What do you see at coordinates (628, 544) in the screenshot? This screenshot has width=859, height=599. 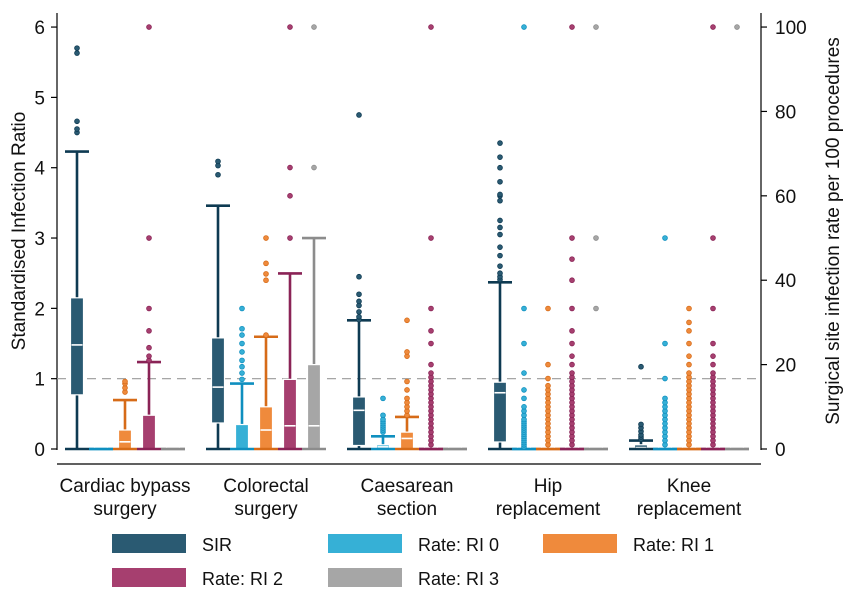 I see `legend-entry: Rate: RI 1` at bounding box center [628, 544].